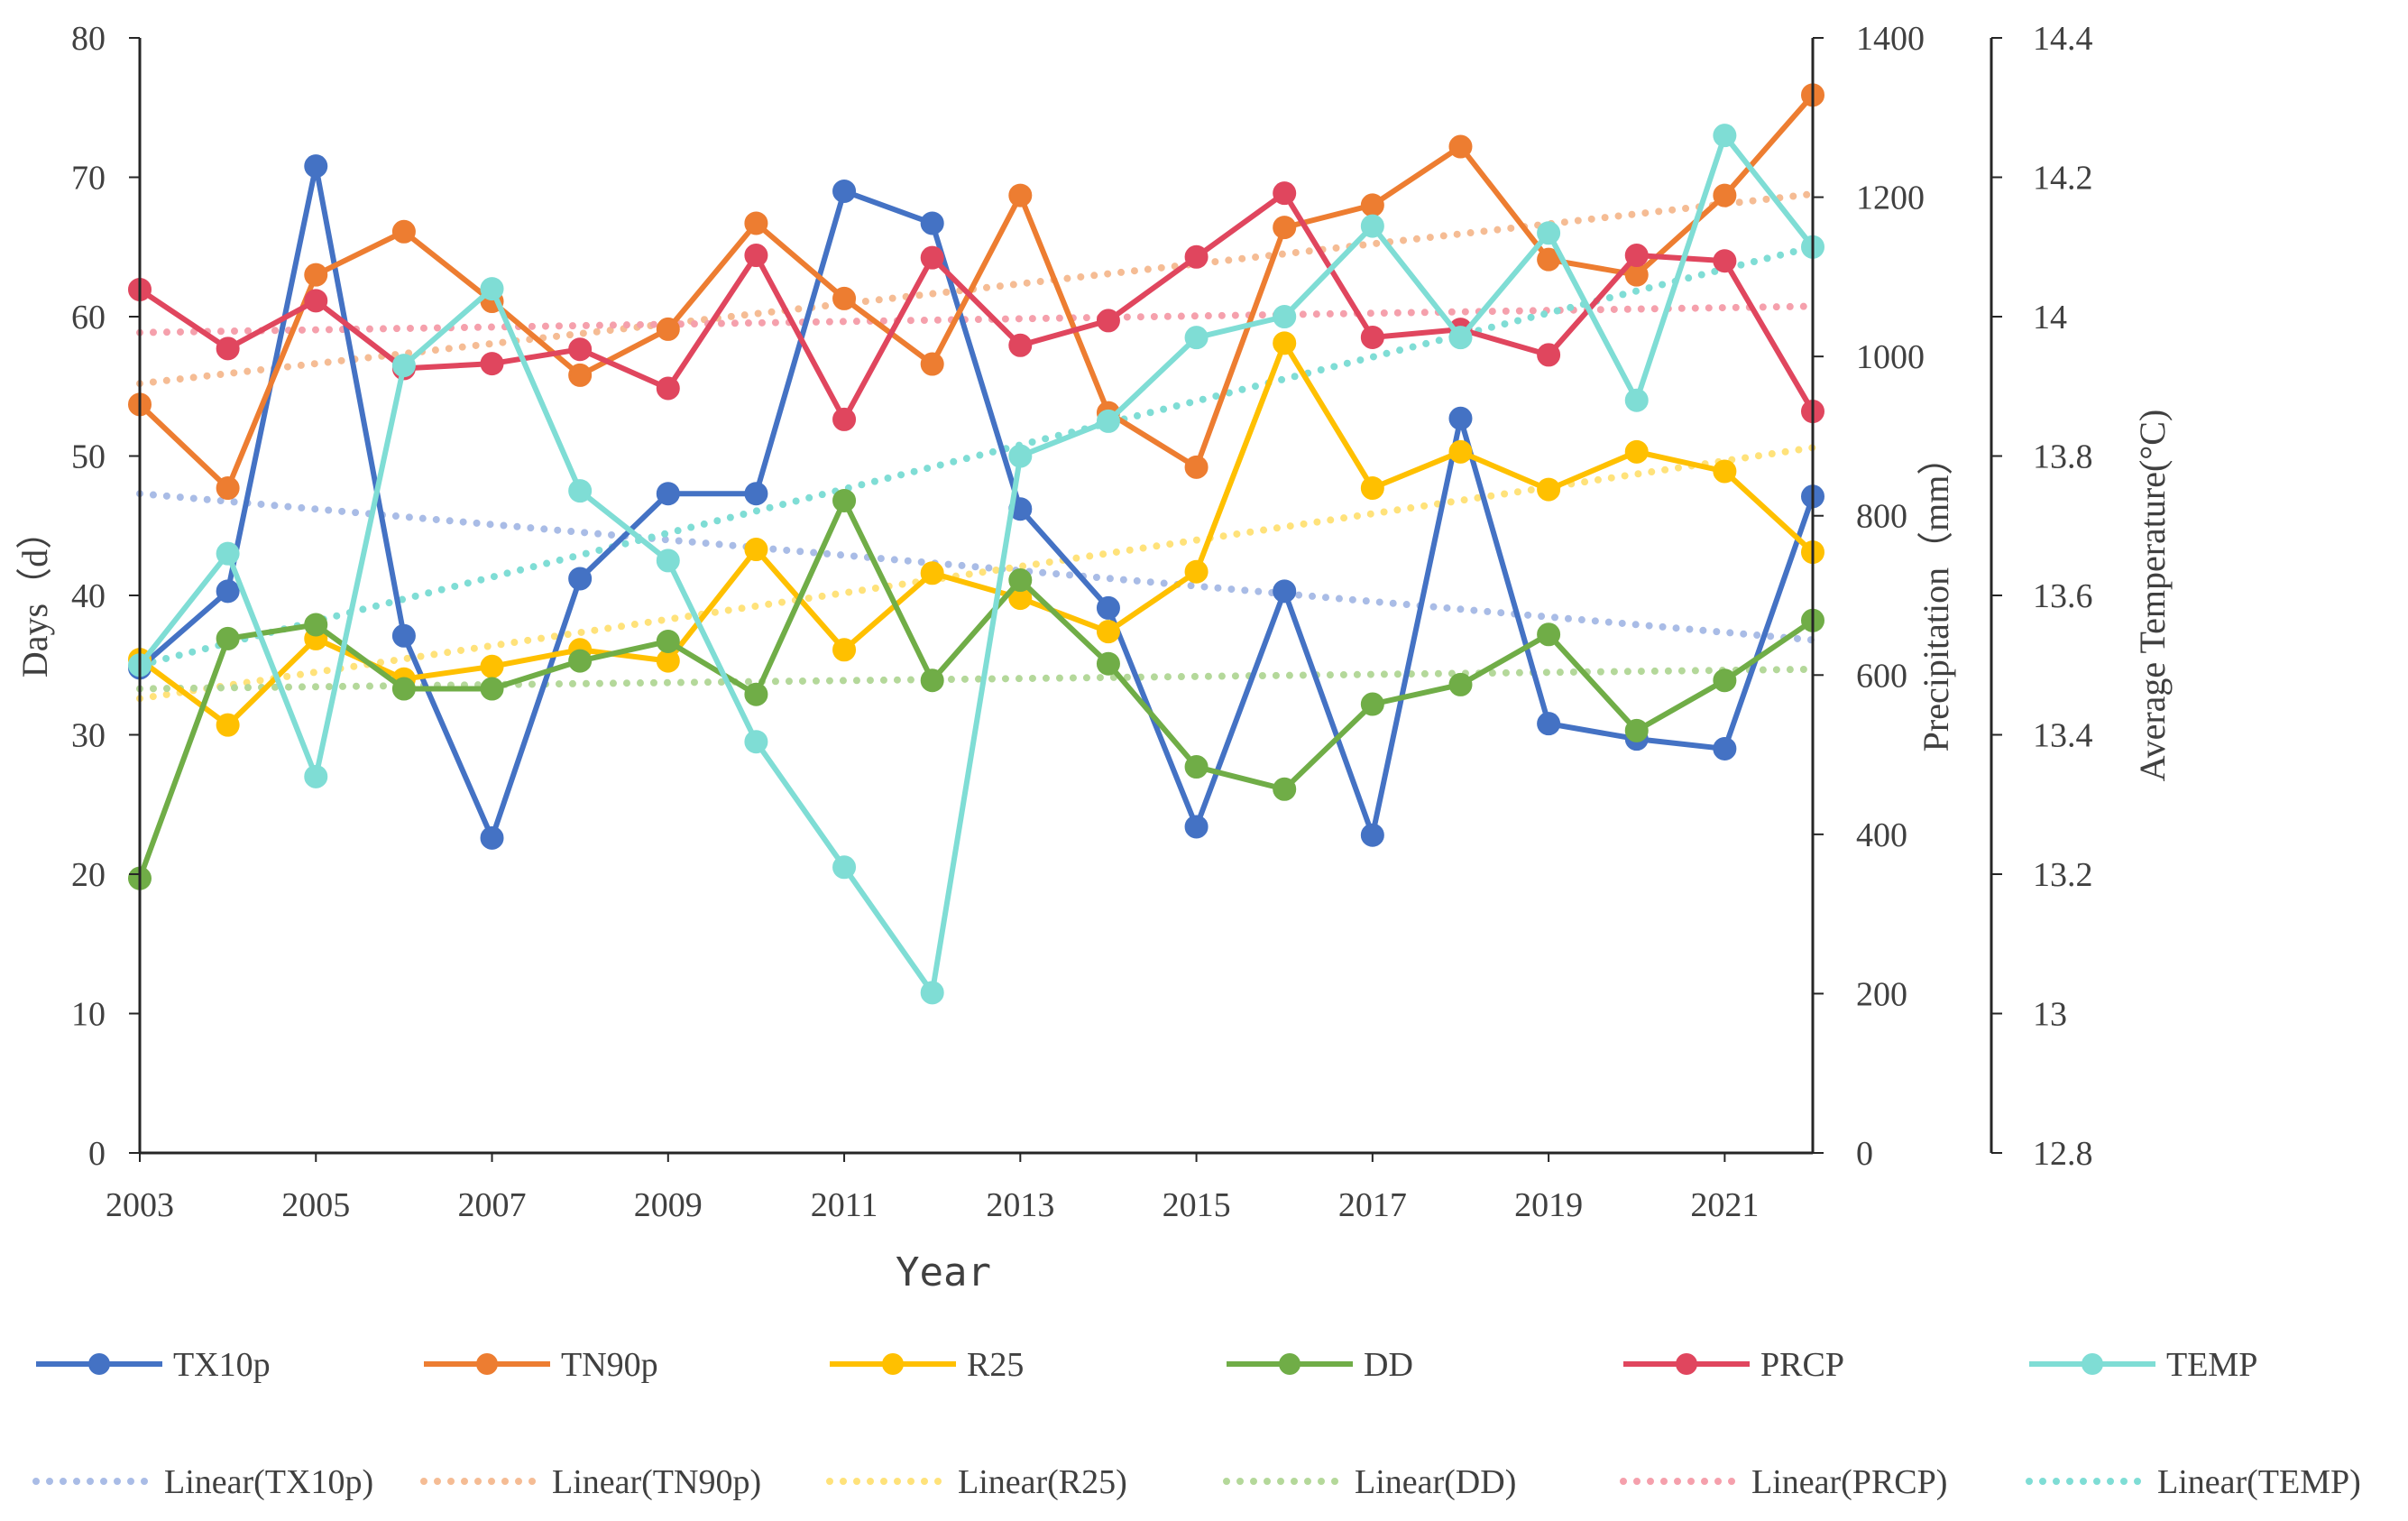 The height and width of the screenshot is (1521, 2408). I want to click on trendline-r25, so click(976, 574).